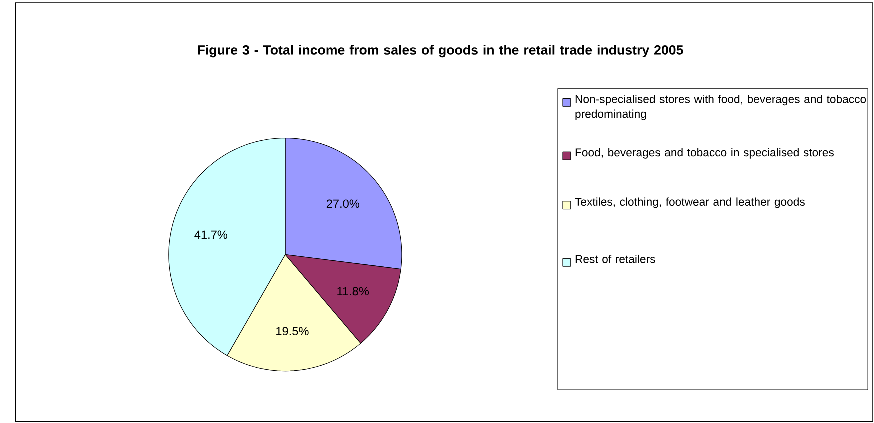  What do you see at coordinates (343, 204) in the screenshot?
I see `data-label: 27.0%` at bounding box center [343, 204].